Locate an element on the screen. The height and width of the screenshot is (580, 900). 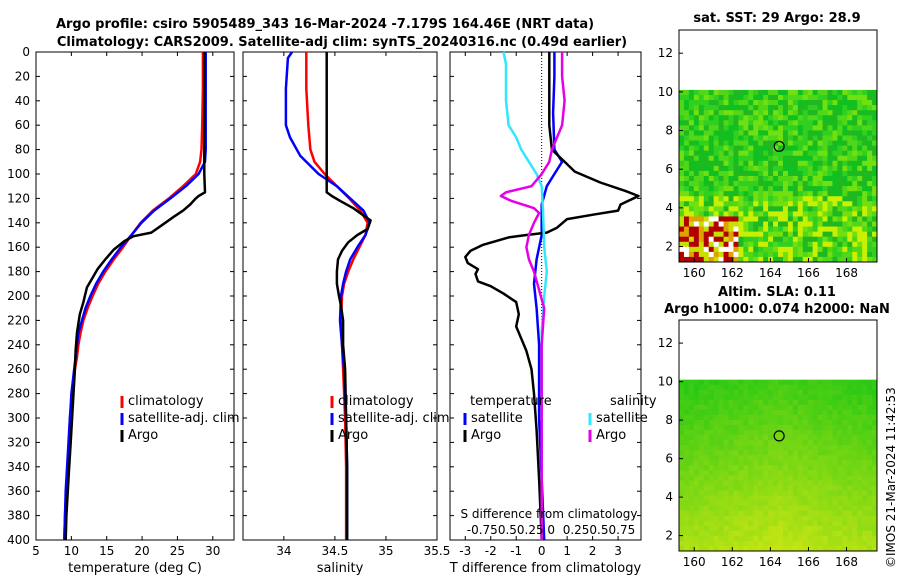
x-tick-label: -2 is located at coordinates (491, 551).